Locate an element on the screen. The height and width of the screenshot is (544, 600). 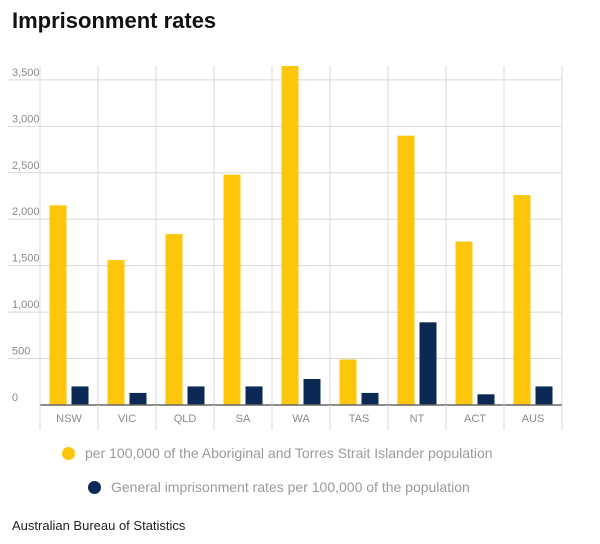
bar-indigenous-nt is located at coordinates (406, 270).